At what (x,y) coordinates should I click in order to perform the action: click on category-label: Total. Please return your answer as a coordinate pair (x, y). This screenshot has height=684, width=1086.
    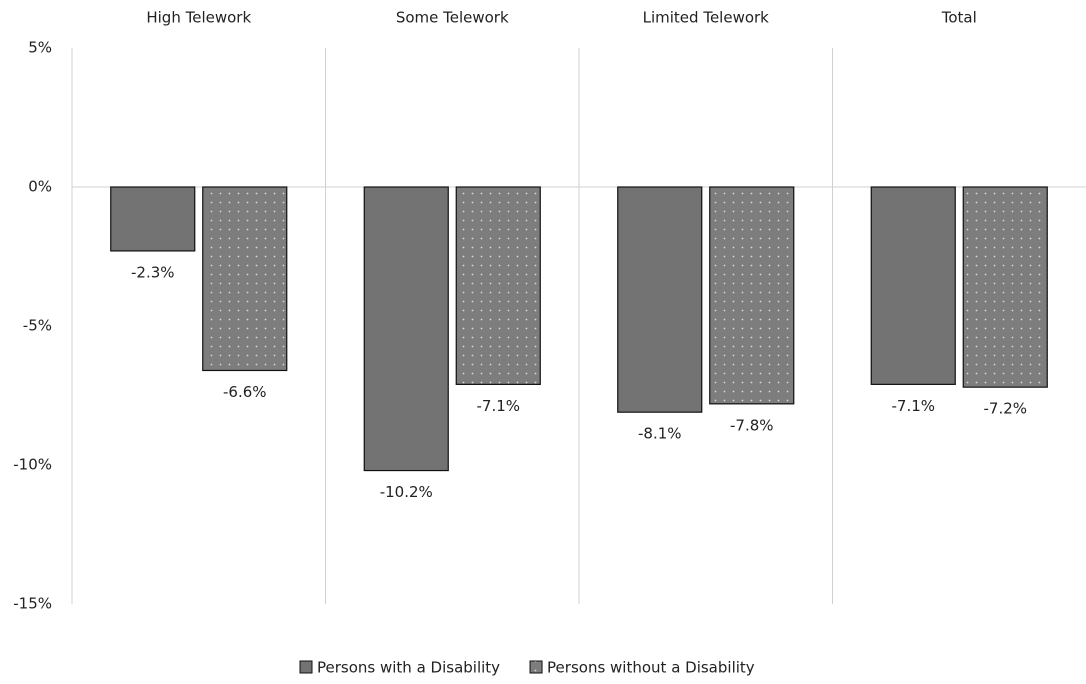
    Looking at the image, I should click on (959, 18).